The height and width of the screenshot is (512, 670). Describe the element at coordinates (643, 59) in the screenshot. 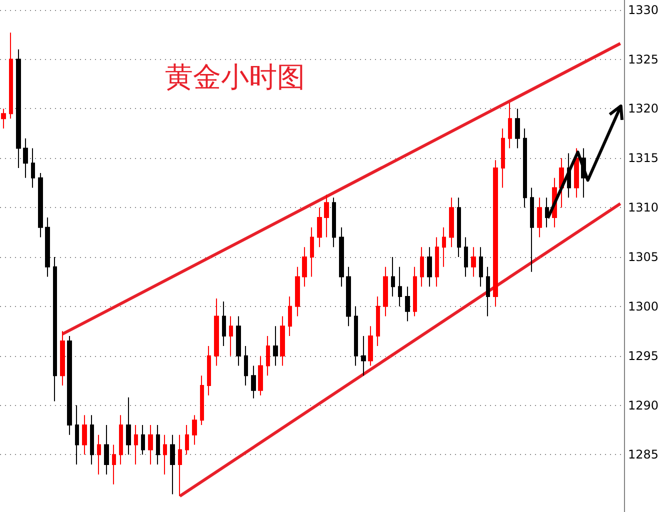

I see `y-tick-label: 1325` at that location.